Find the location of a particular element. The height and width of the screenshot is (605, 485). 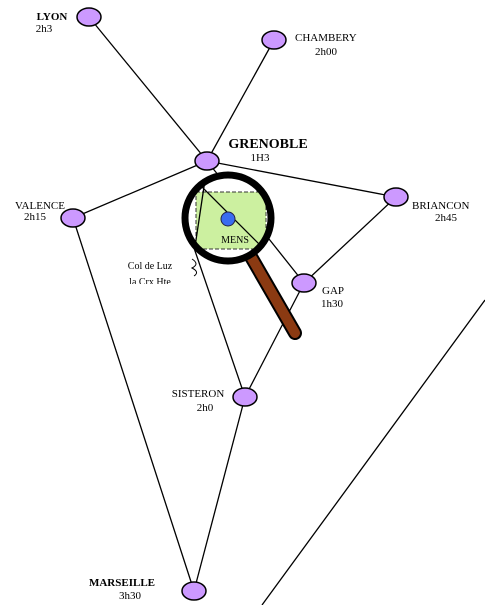

city-name: SISTERON is located at coordinates (198, 394).